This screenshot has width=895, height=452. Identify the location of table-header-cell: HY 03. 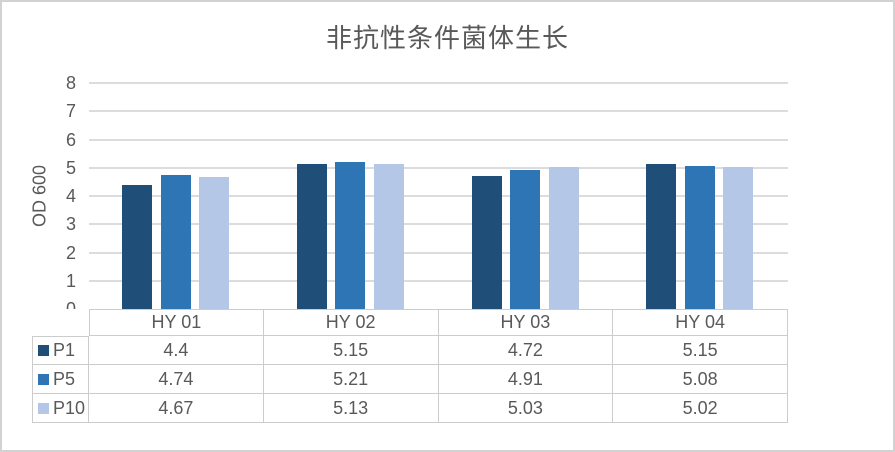
(526, 322).